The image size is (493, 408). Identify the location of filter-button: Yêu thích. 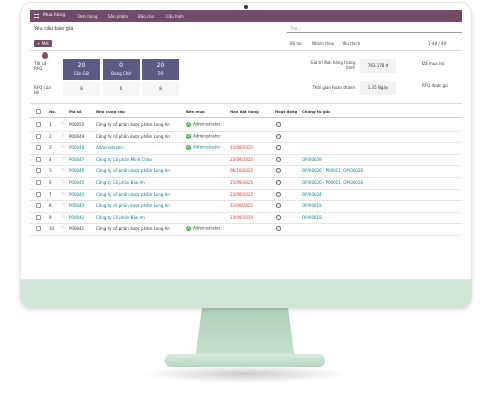
(351, 43).